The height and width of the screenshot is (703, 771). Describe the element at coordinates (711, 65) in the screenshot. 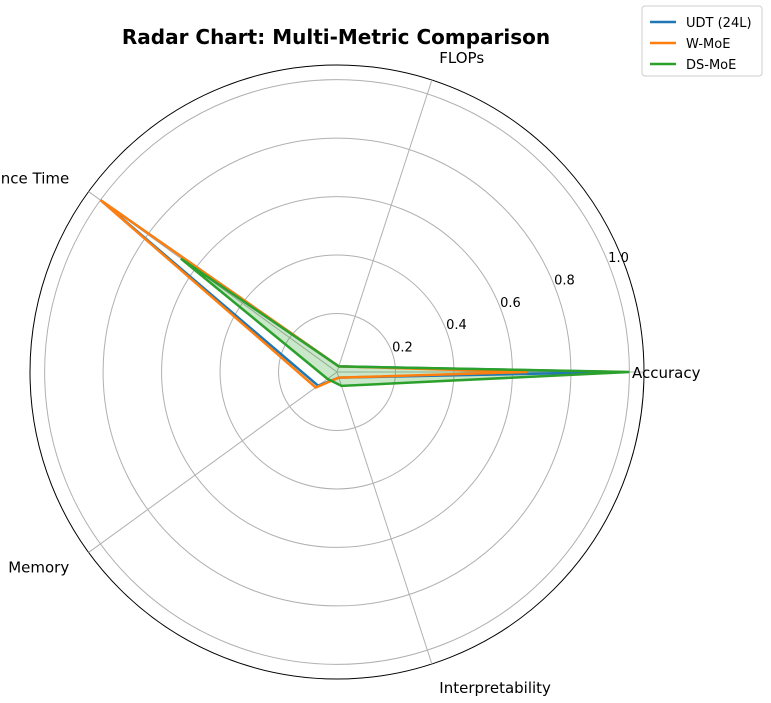

I see `legend-label: DS-MoE` at that location.